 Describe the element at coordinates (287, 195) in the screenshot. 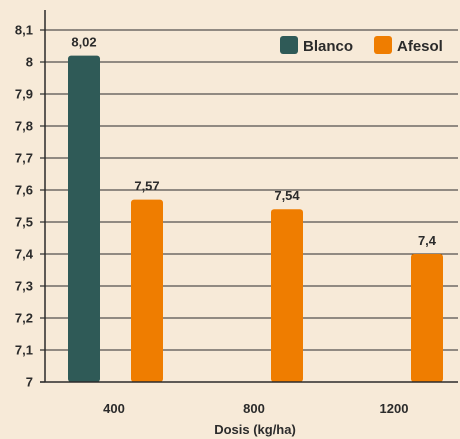

I see `data-label: 7,54` at that location.